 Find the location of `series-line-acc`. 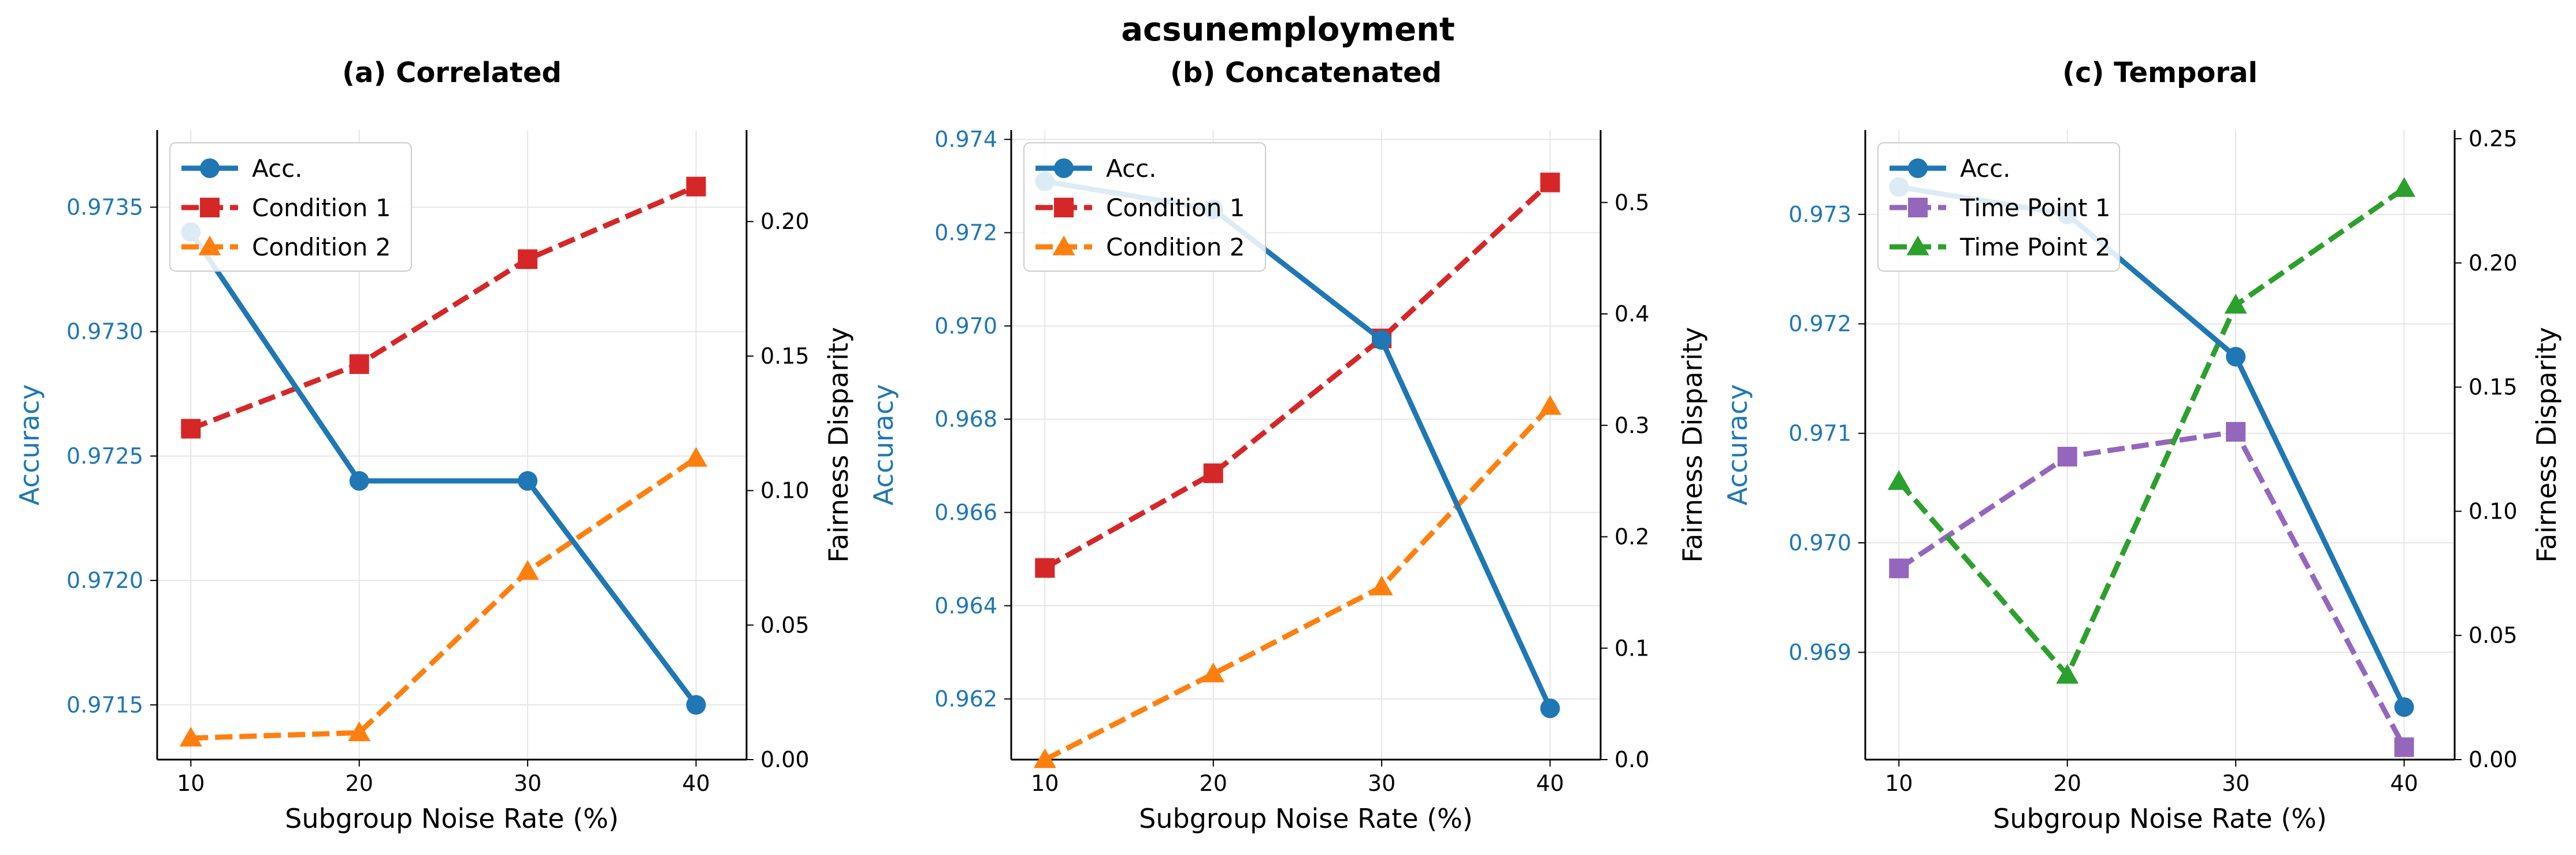

series-line-acc is located at coordinates (443, 468).